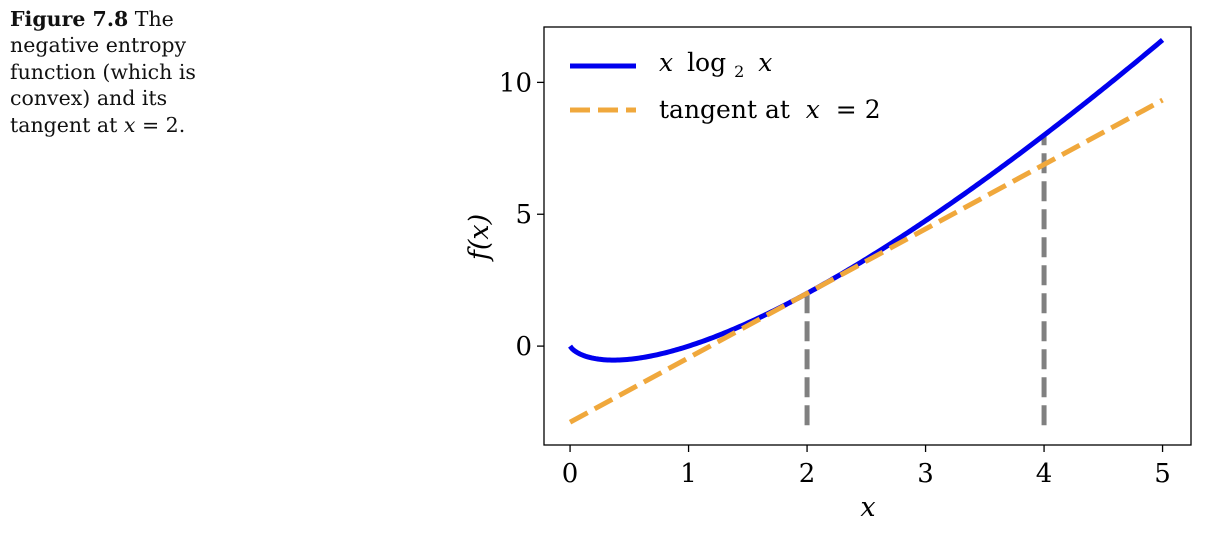  Describe the element at coordinates (163, 124) in the screenshot. I see `caption-text-end: = 2.` at that location.